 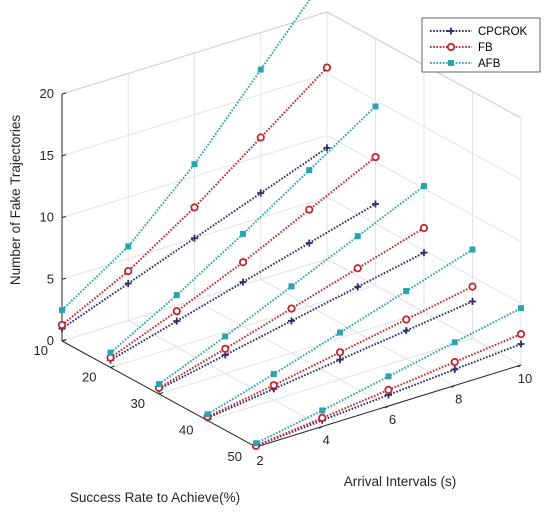 I want to click on legend-label: FB, so click(x=485, y=48).